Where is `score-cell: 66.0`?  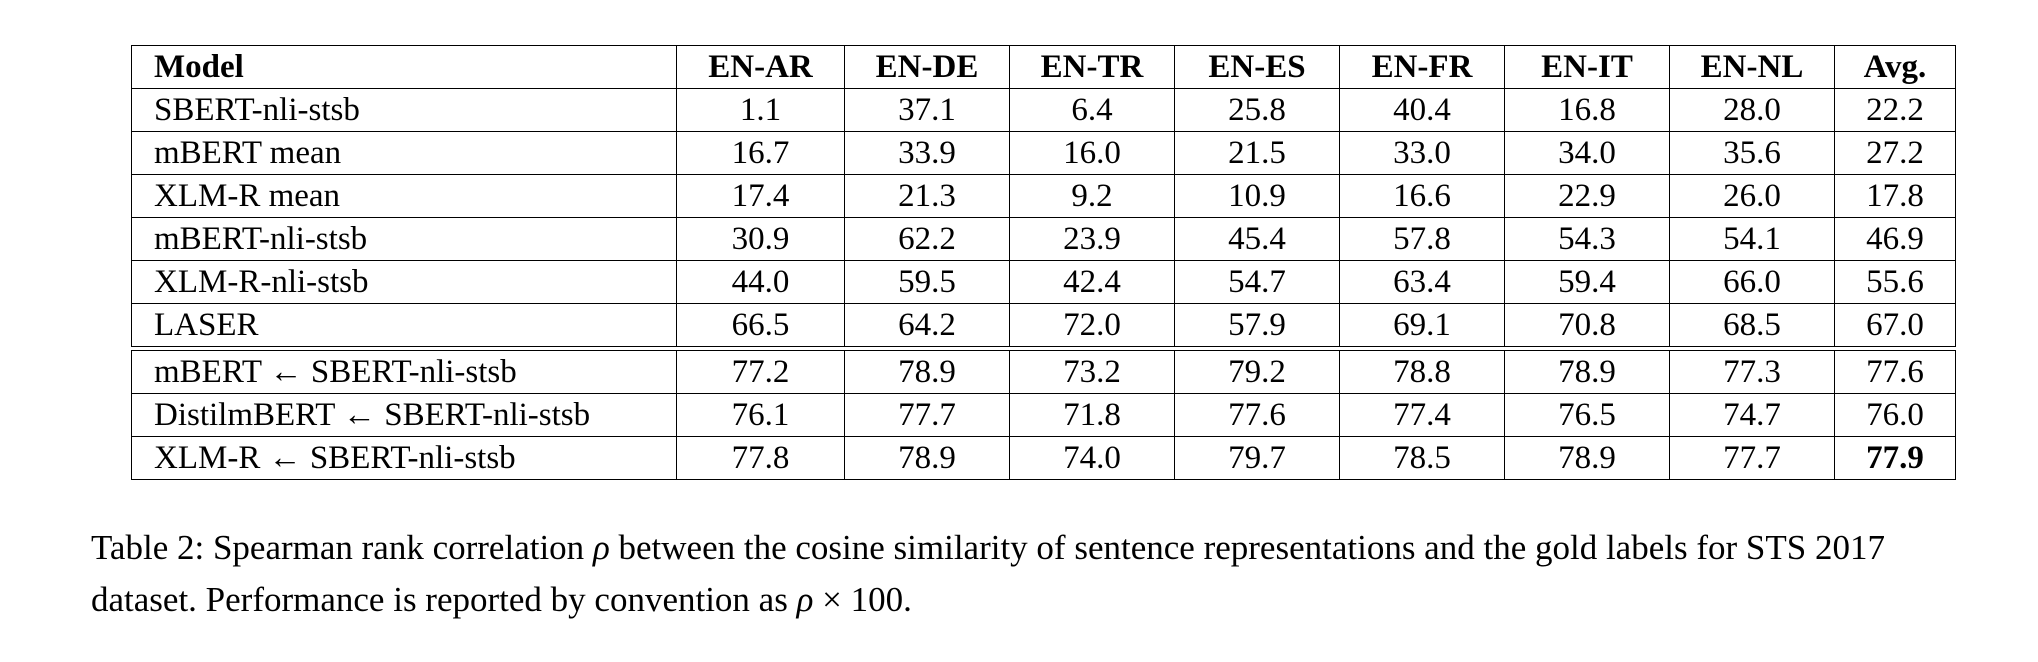 score-cell: 66.0 is located at coordinates (1752, 282).